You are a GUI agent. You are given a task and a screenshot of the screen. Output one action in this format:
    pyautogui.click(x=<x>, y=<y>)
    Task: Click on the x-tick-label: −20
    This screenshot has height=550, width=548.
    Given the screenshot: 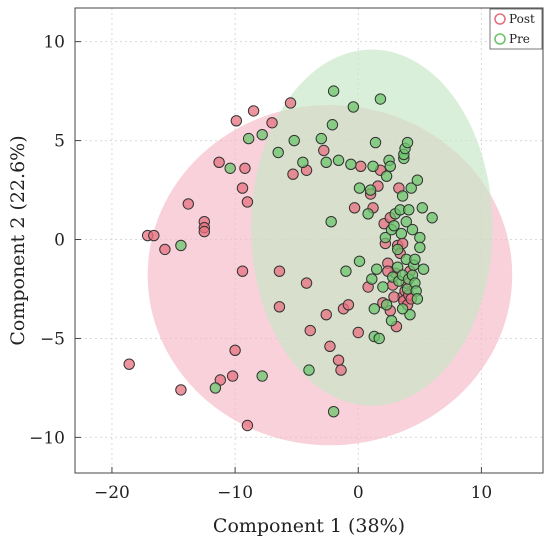 What is the action you would take?
    pyautogui.click(x=112, y=493)
    